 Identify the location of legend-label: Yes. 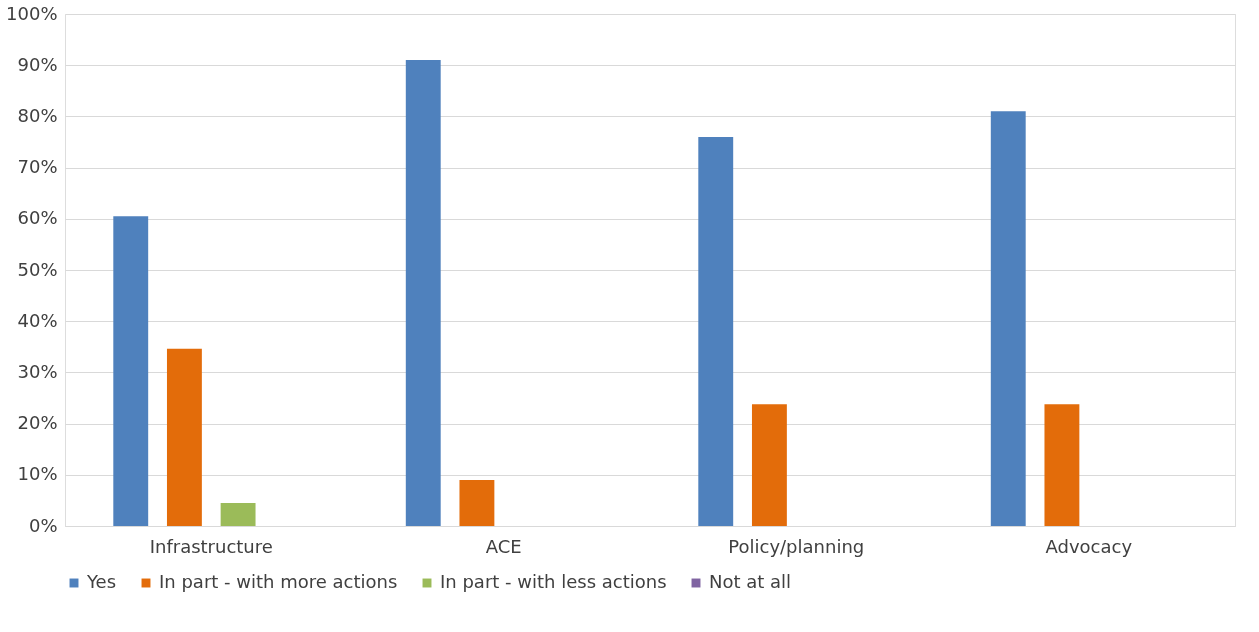
(101, 581).